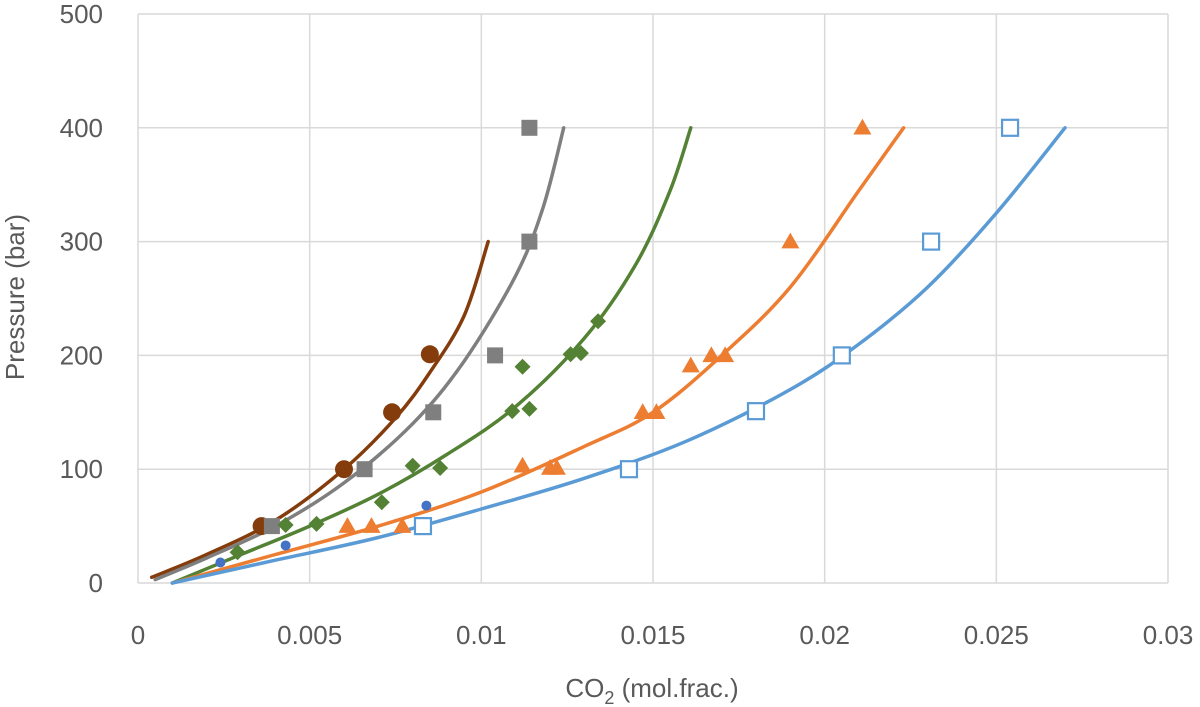 The image size is (1200, 707). Describe the element at coordinates (81, 128) in the screenshot. I see `y-tick-label: 400` at that location.